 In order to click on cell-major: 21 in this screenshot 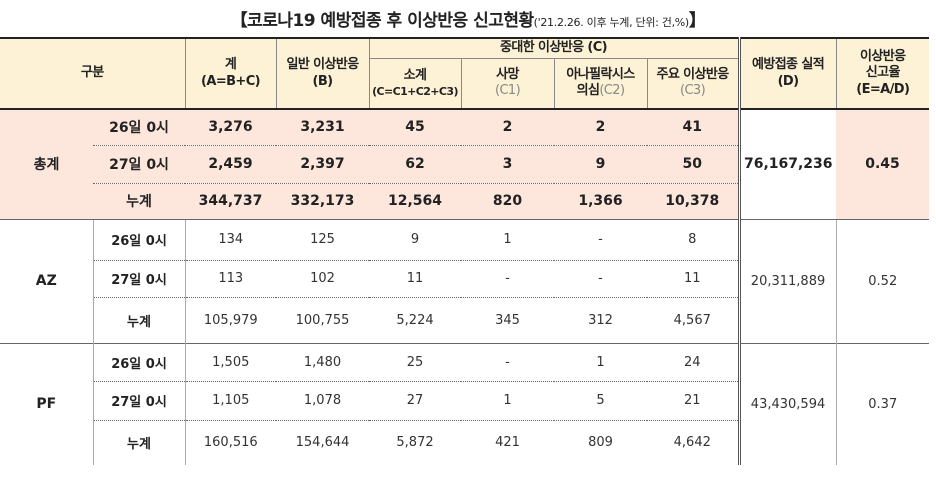, I will do `click(693, 400)`.